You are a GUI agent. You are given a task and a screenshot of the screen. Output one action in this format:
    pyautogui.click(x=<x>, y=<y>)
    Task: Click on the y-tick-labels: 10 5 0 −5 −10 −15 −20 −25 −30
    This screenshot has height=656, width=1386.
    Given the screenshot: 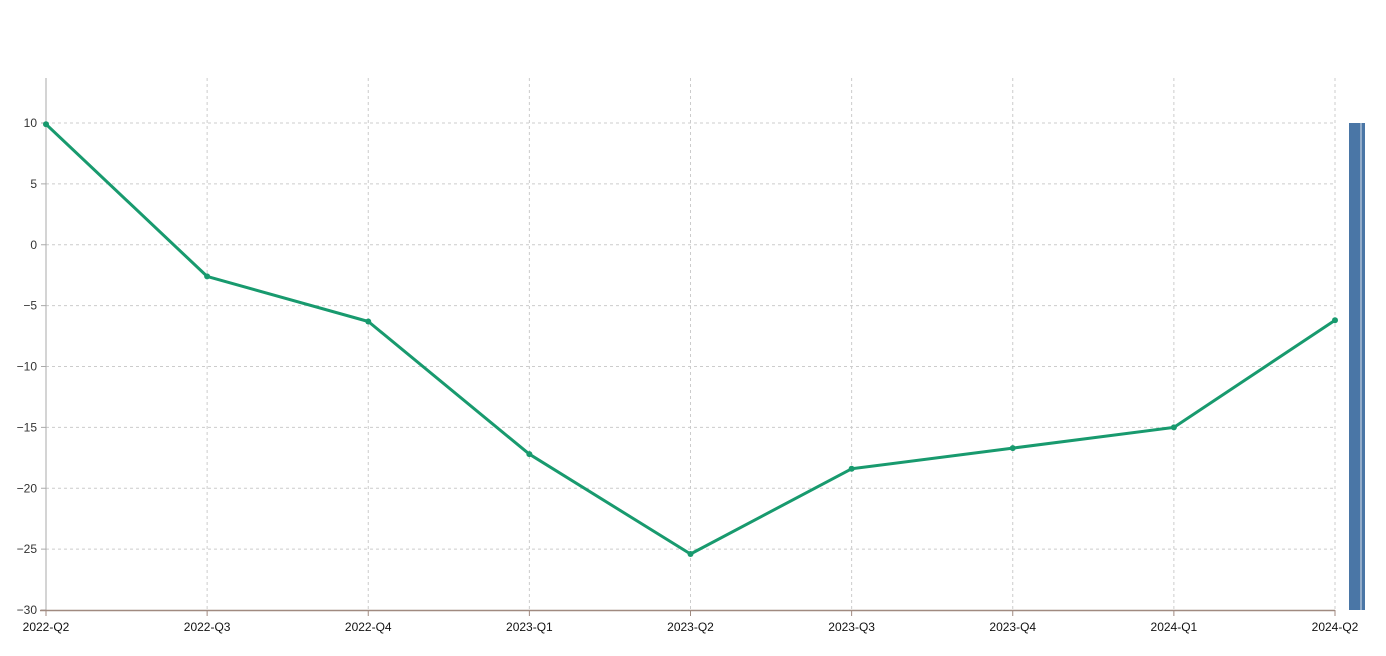 What is the action you would take?
    pyautogui.click(x=27, y=366)
    